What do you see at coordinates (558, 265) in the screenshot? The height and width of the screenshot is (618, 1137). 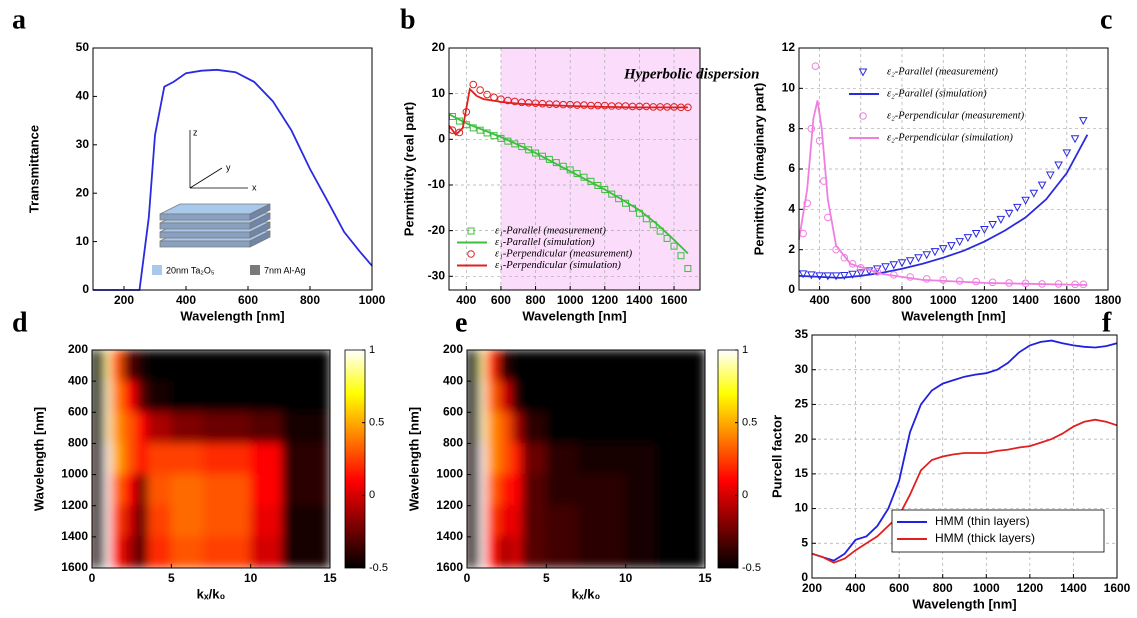 I see `legend-label: ε₁-Perpendicular (simulation)` at bounding box center [558, 265].